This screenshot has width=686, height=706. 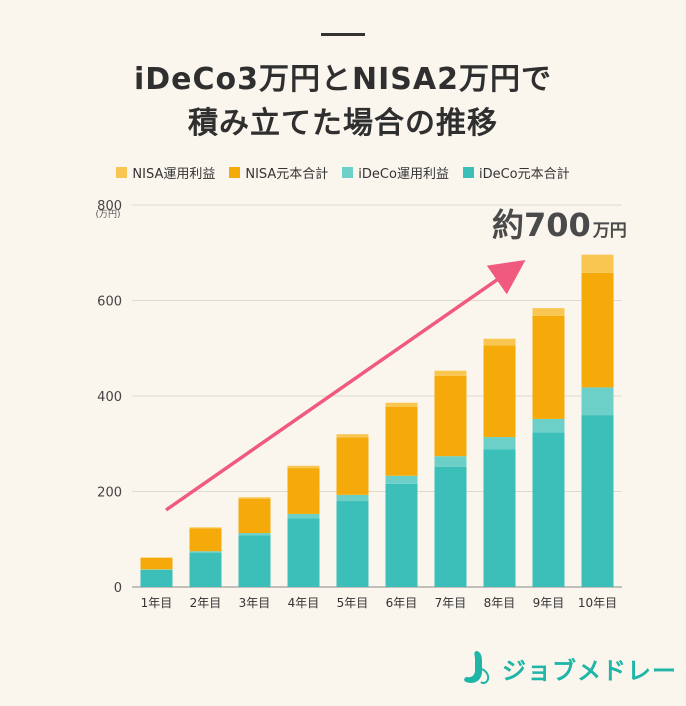 I want to click on x-tick-label-9: 9年目, so click(x=549, y=603).